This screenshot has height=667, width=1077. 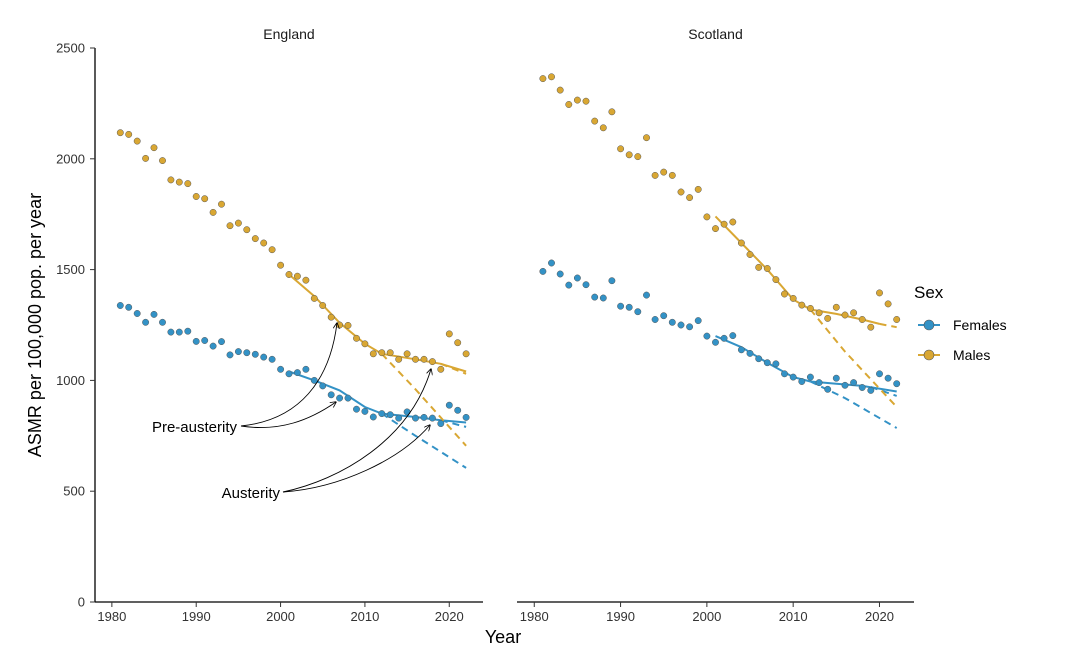 What do you see at coordinates (70, 380) in the screenshot?
I see `y-tick-label: 1000` at bounding box center [70, 380].